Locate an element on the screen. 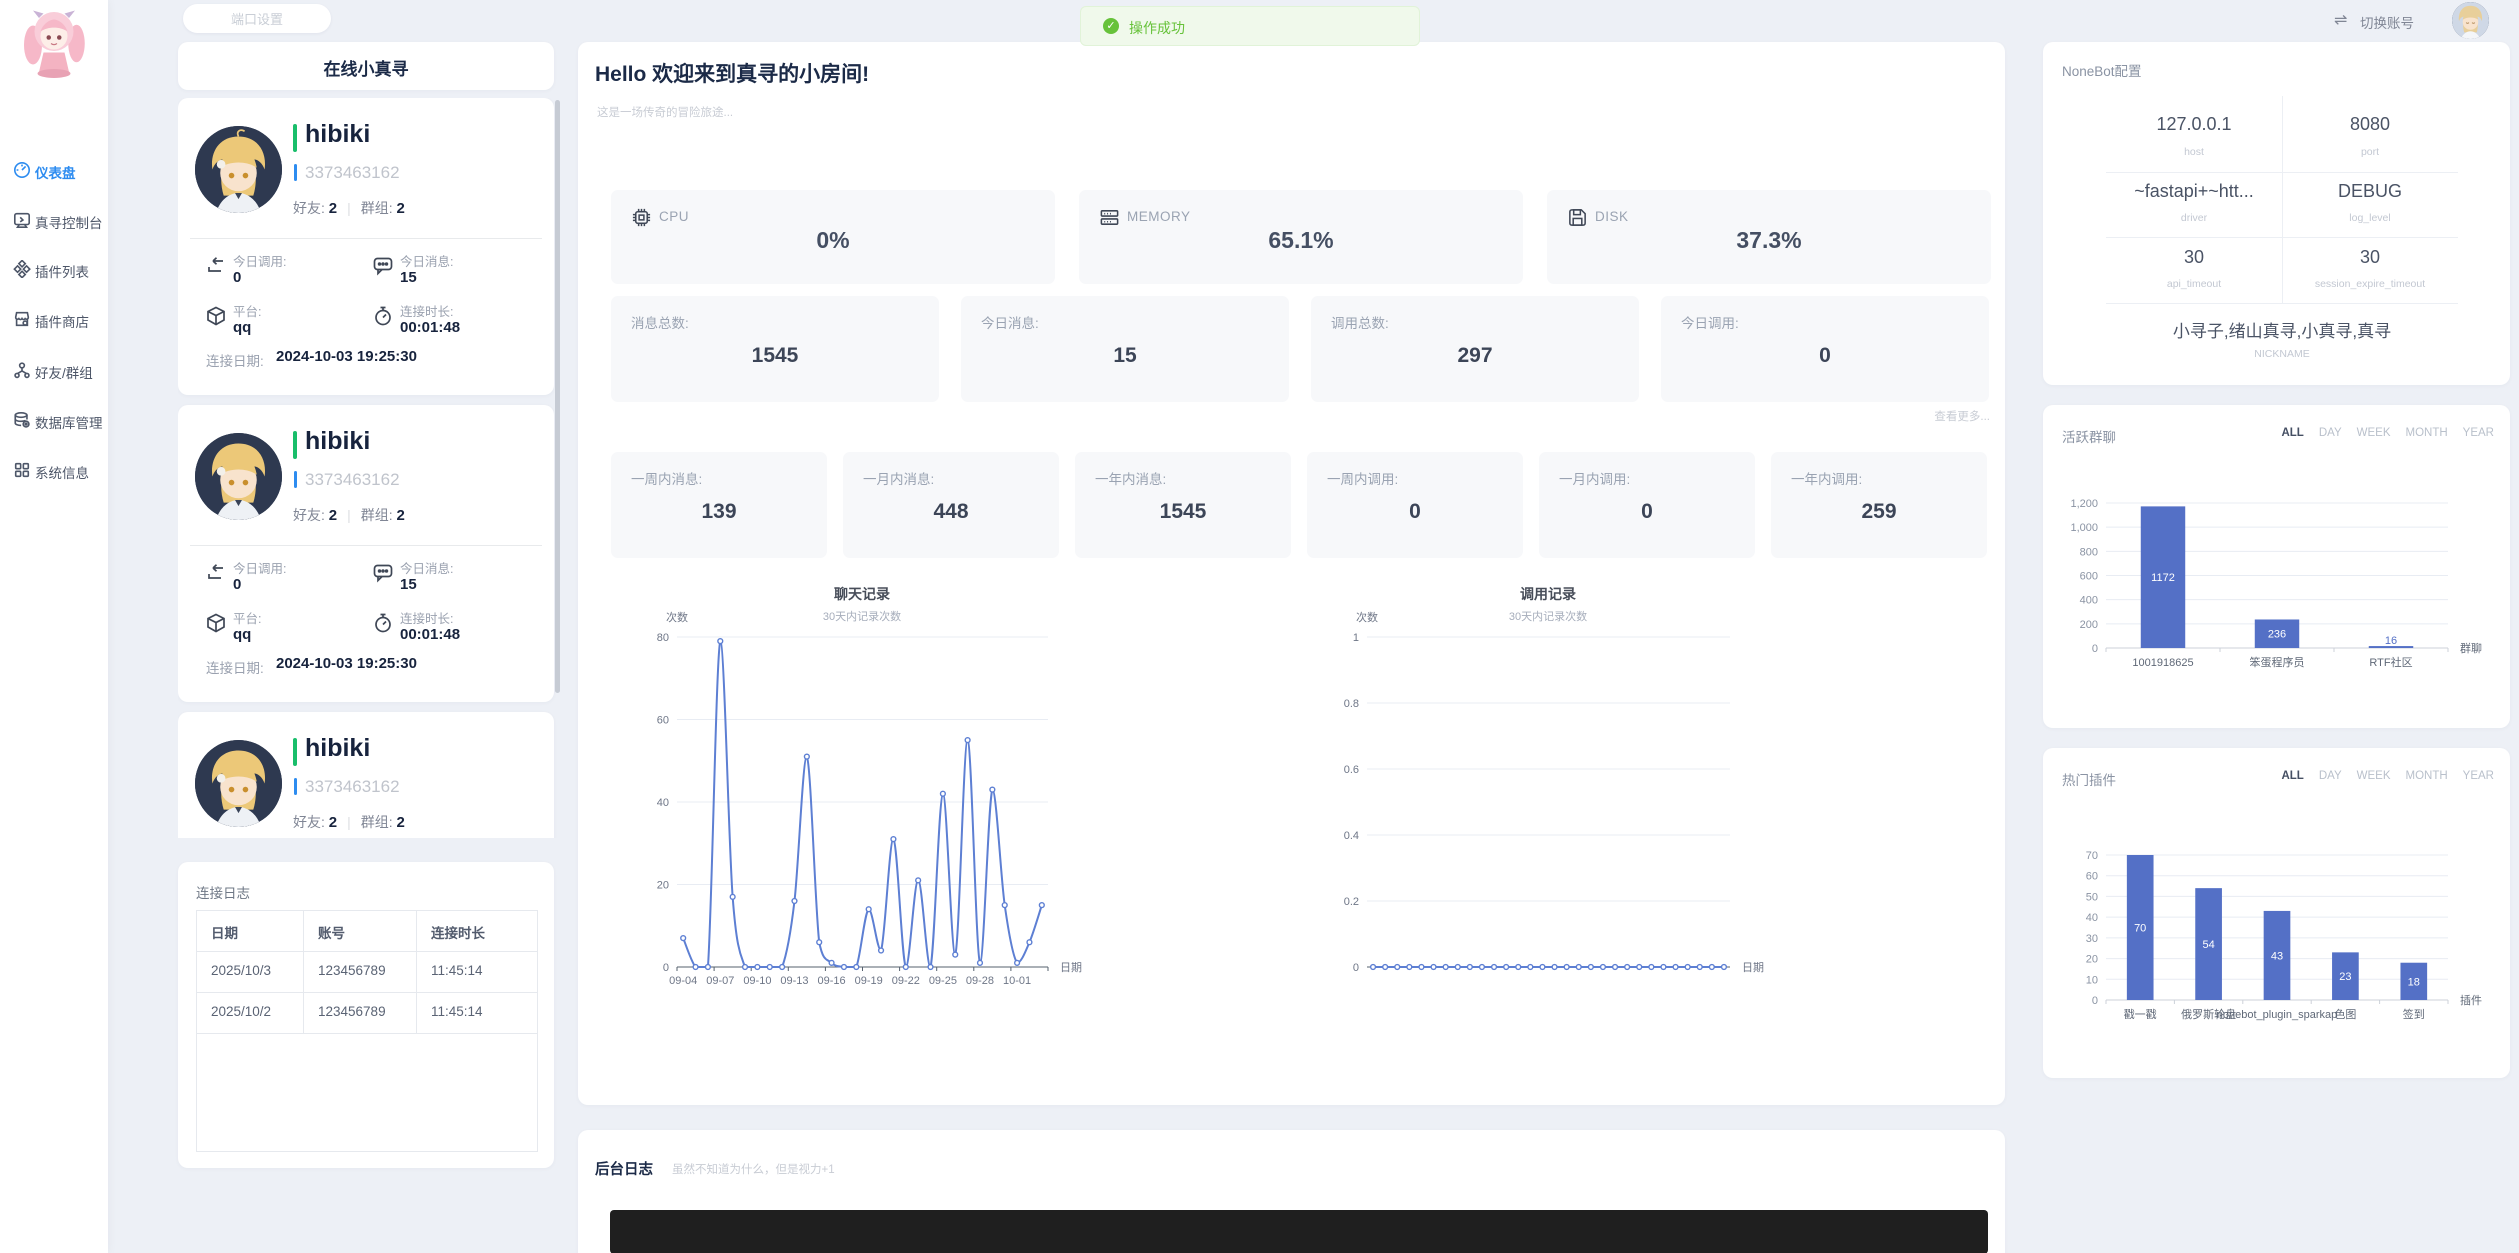 This screenshot has width=2519, height=1253. active-groups-card: 活跃群聊 ALL DAY WEEK MONTH YEAR is located at coordinates (2276, 566).